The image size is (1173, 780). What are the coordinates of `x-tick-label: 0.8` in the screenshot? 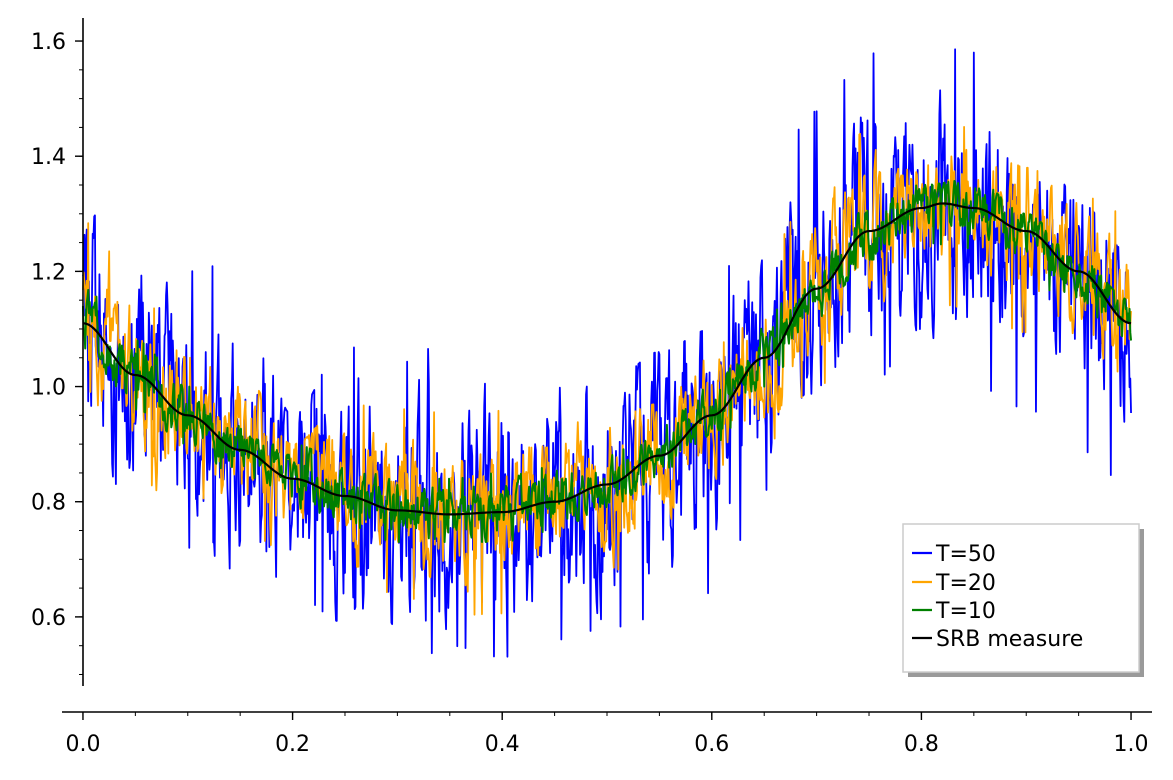 It's located at (921, 744).